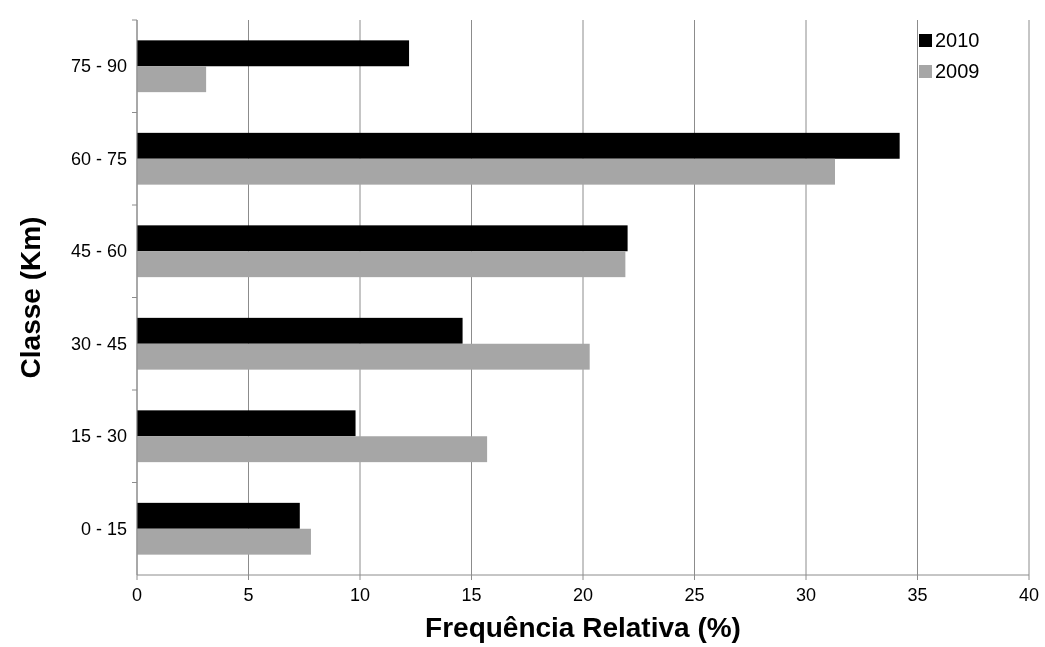 Image resolution: width=1045 pixels, height=647 pixels. I want to click on x-tick-label: 25, so click(694, 595).